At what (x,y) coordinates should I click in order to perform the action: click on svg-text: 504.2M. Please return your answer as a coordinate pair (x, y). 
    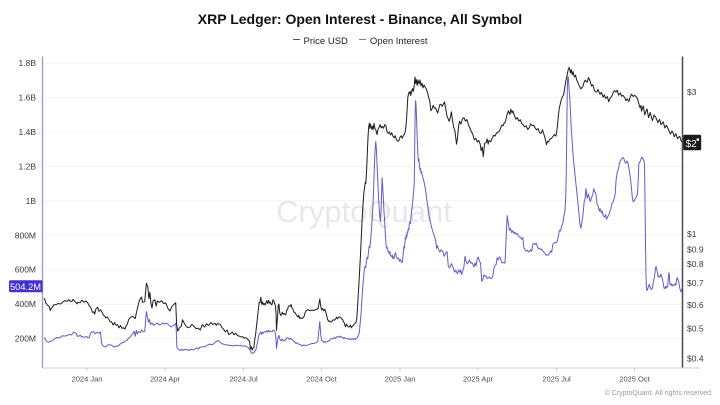
    Looking at the image, I should click on (25, 287).